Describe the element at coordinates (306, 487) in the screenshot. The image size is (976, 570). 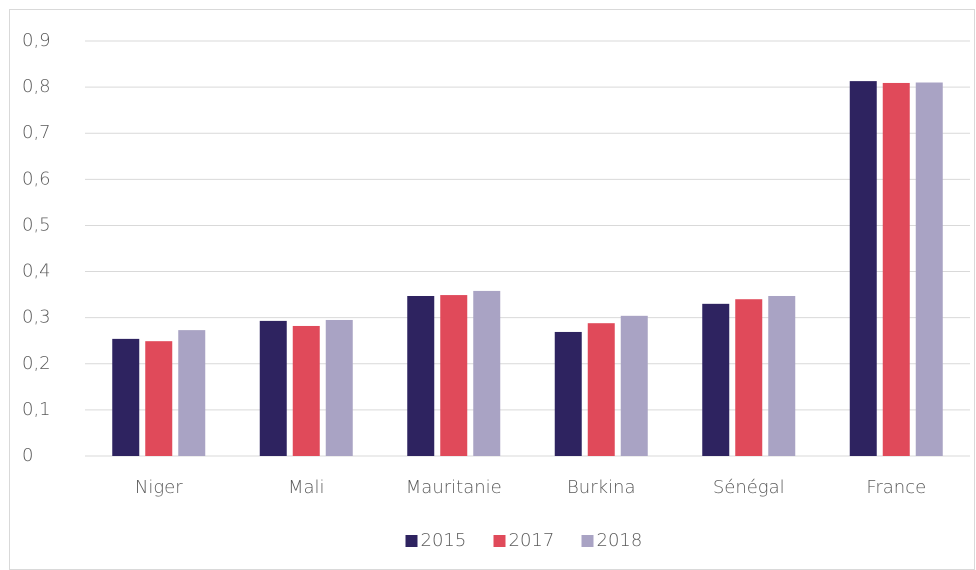
I see `x-tick-label: Mali` at that location.